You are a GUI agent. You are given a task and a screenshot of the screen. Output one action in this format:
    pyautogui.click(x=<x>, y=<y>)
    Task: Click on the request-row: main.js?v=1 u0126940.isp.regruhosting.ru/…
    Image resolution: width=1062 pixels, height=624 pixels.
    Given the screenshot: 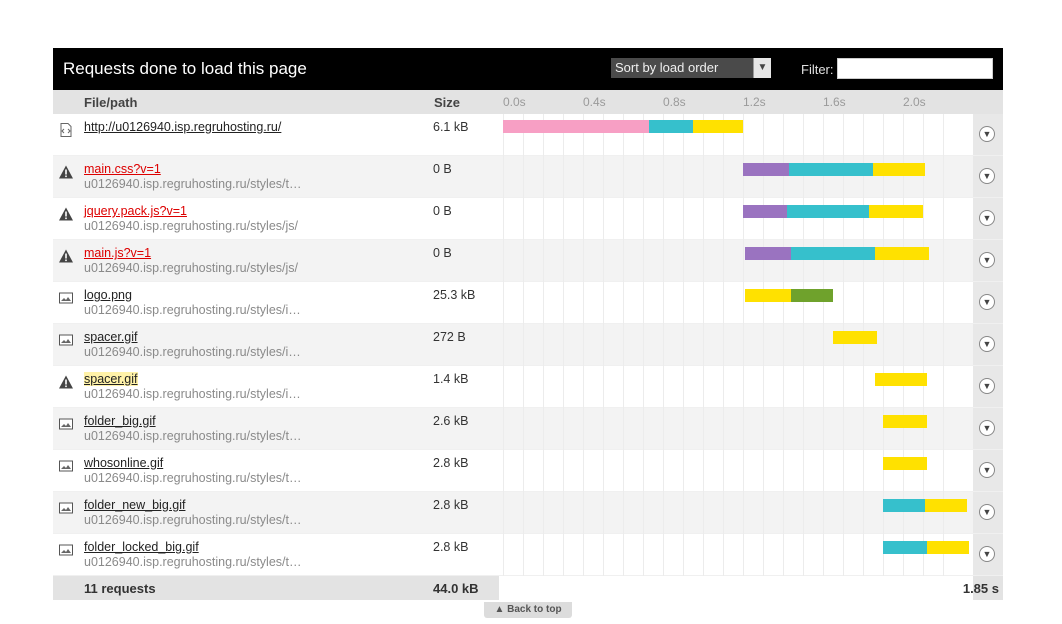 What is the action you would take?
    pyautogui.click(x=528, y=261)
    